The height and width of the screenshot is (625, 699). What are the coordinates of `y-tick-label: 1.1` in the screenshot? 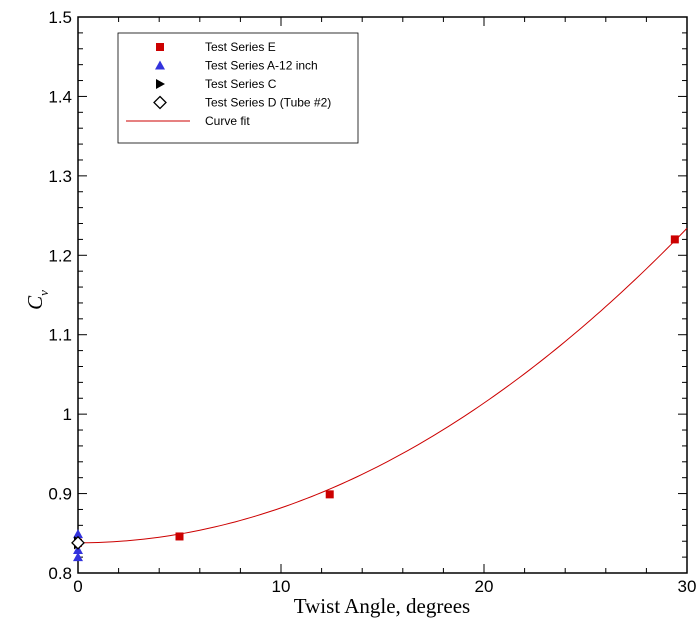 It's located at (60, 335).